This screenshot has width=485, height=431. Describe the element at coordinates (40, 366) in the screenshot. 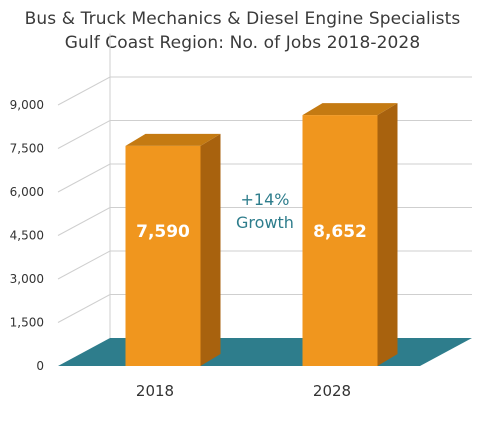

I see `y-tick-label: 0` at that location.